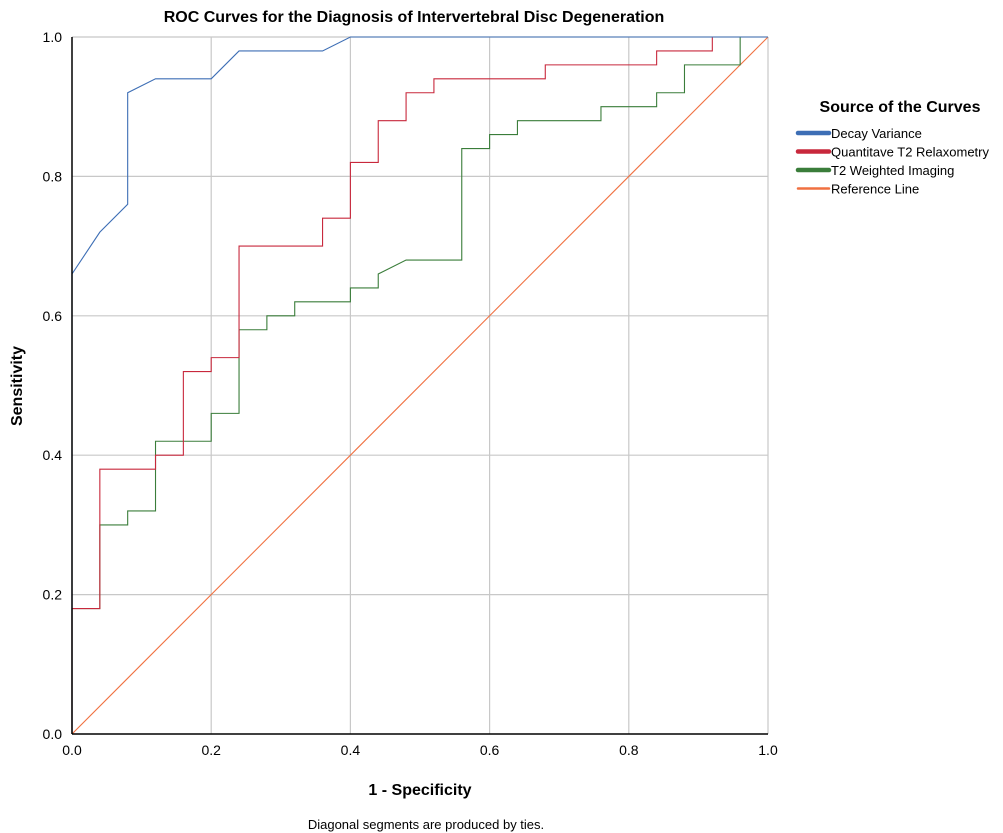 The image size is (1003, 833). I want to click on x-tick-label: 0.6, so click(490, 750).